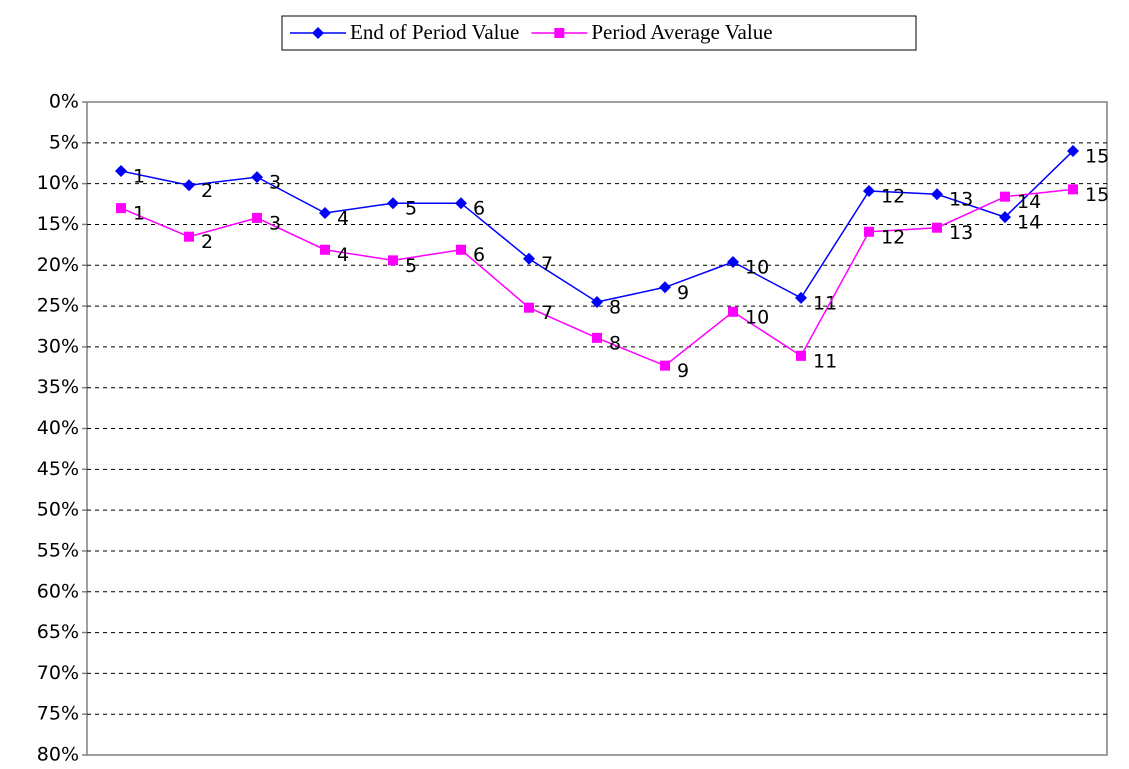 The image size is (1129, 769). What do you see at coordinates (58, 550) in the screenshot?
I see `y-tick-label: 55%` at bounding box center [58, 550].